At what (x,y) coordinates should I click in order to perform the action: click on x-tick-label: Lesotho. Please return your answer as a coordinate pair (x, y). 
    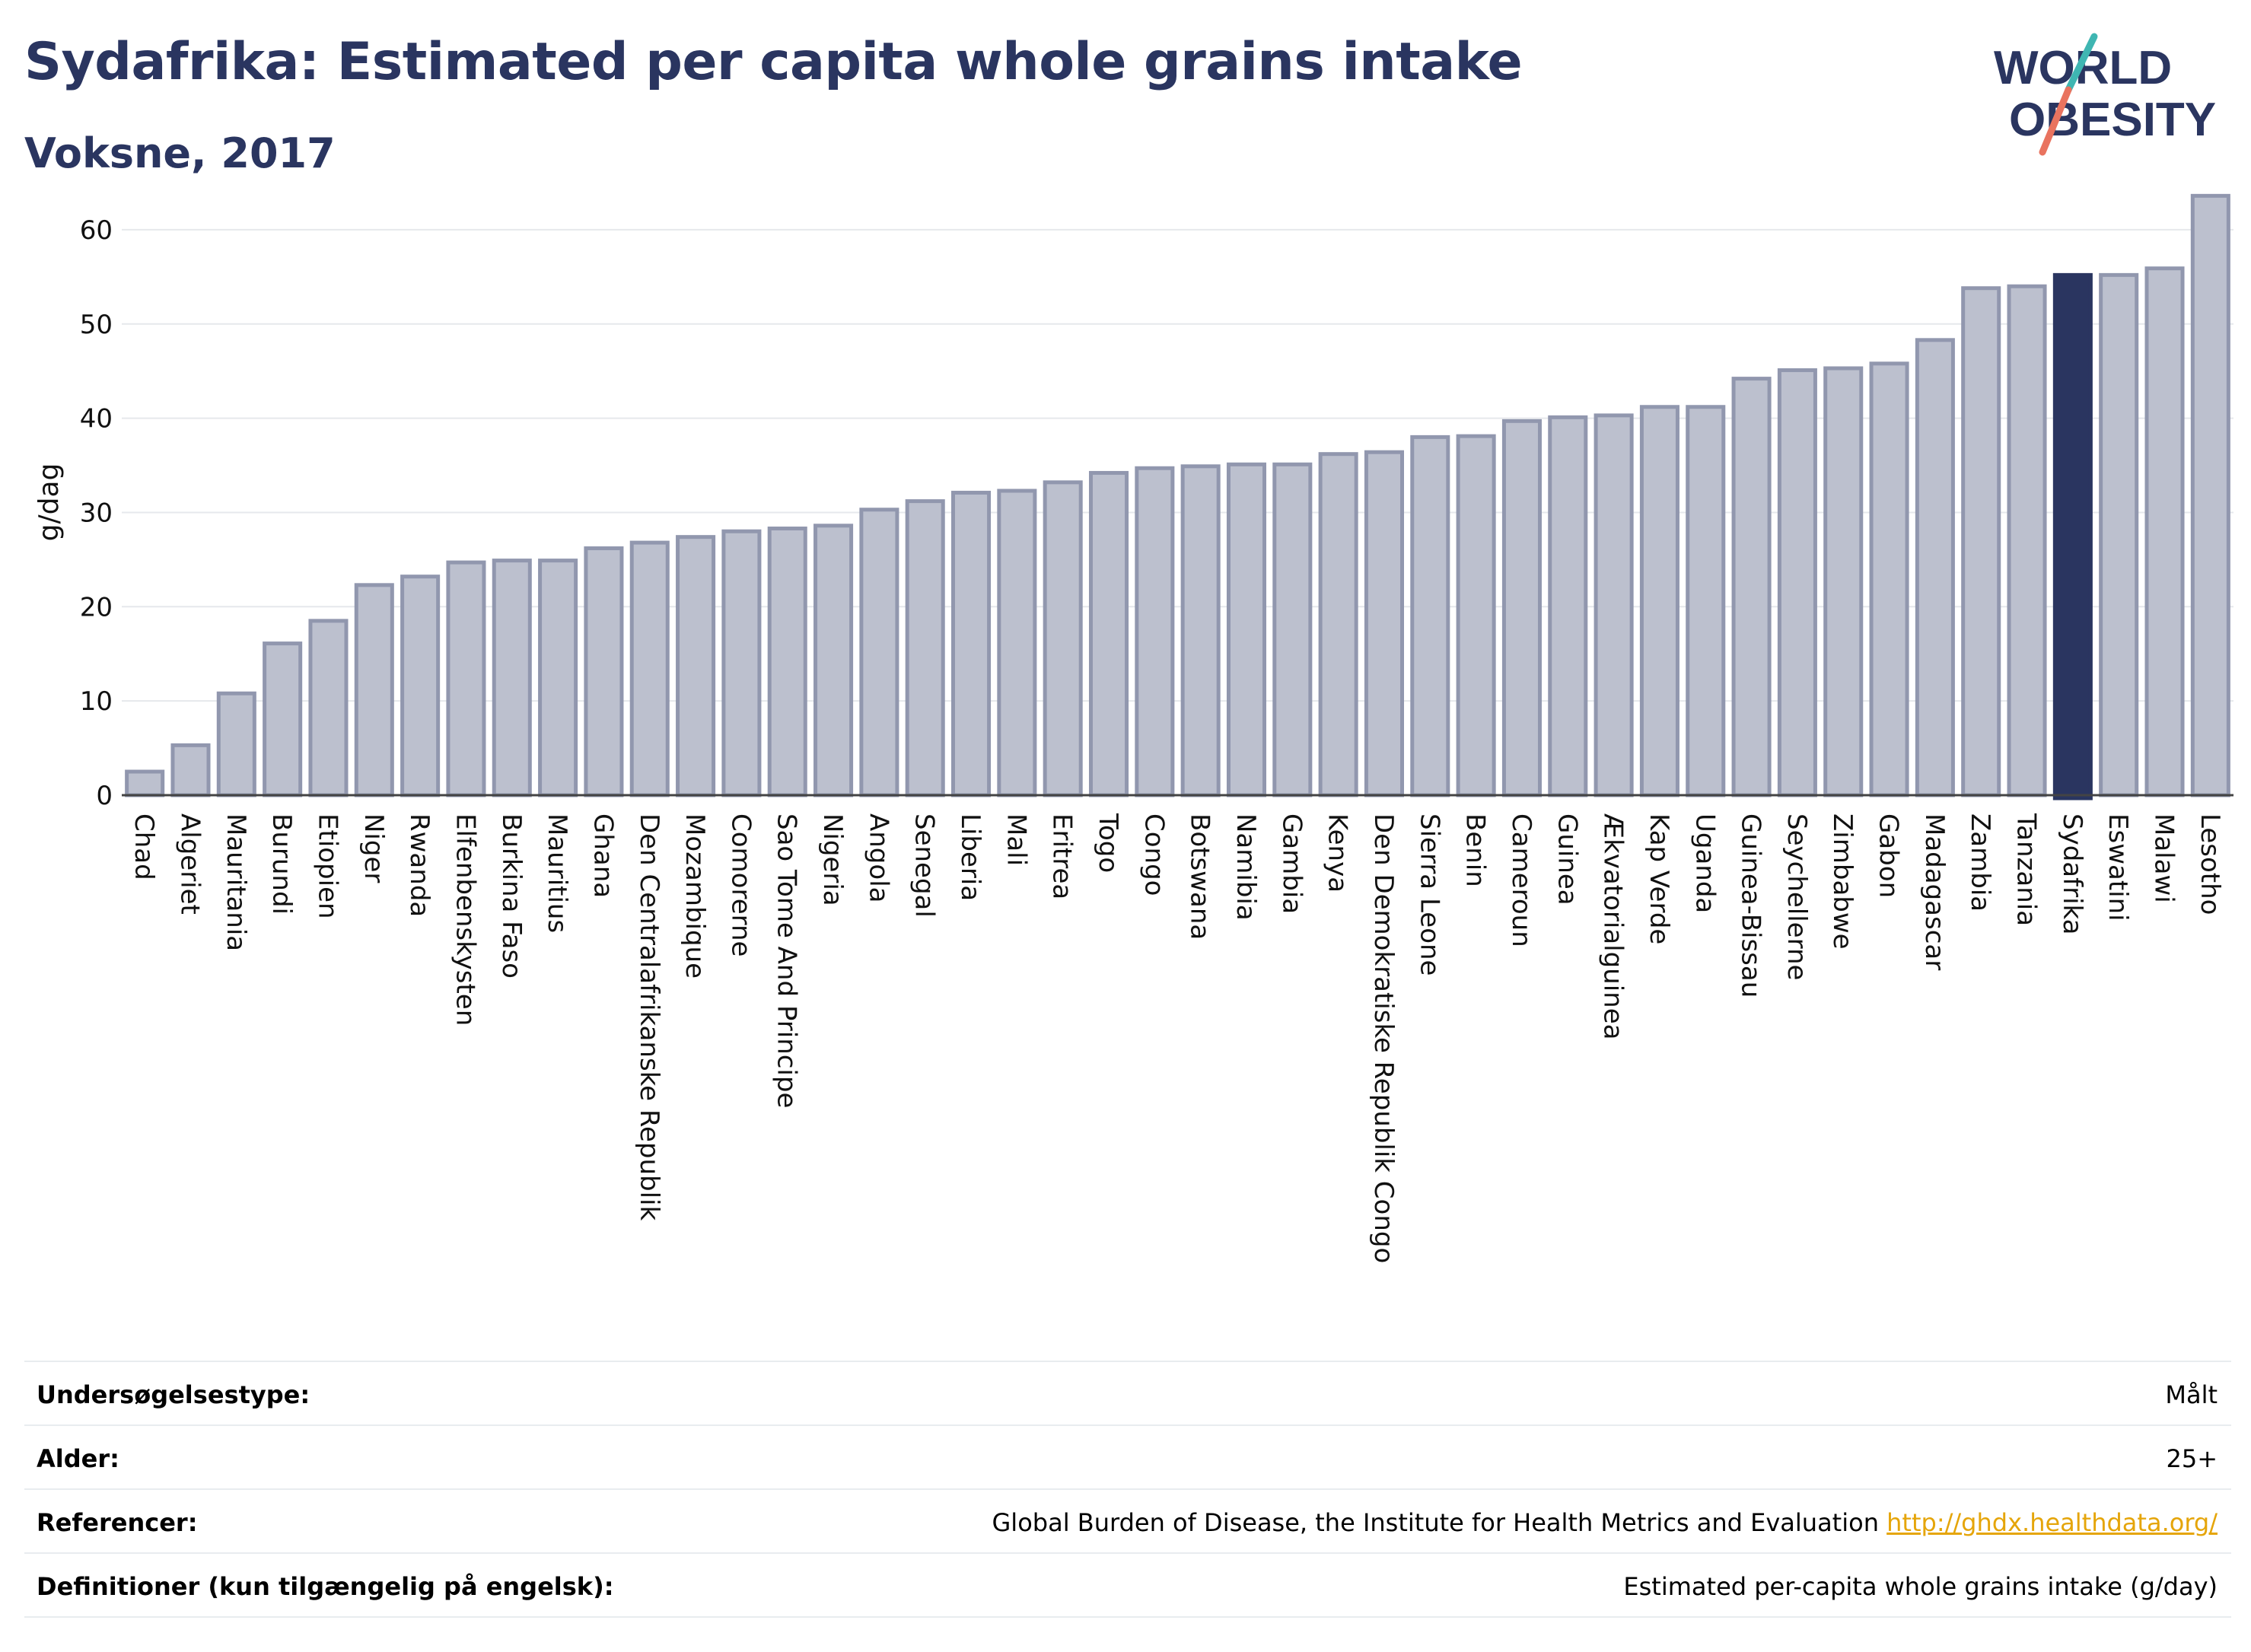
    Looking at the image, I should click on (2210, 864).